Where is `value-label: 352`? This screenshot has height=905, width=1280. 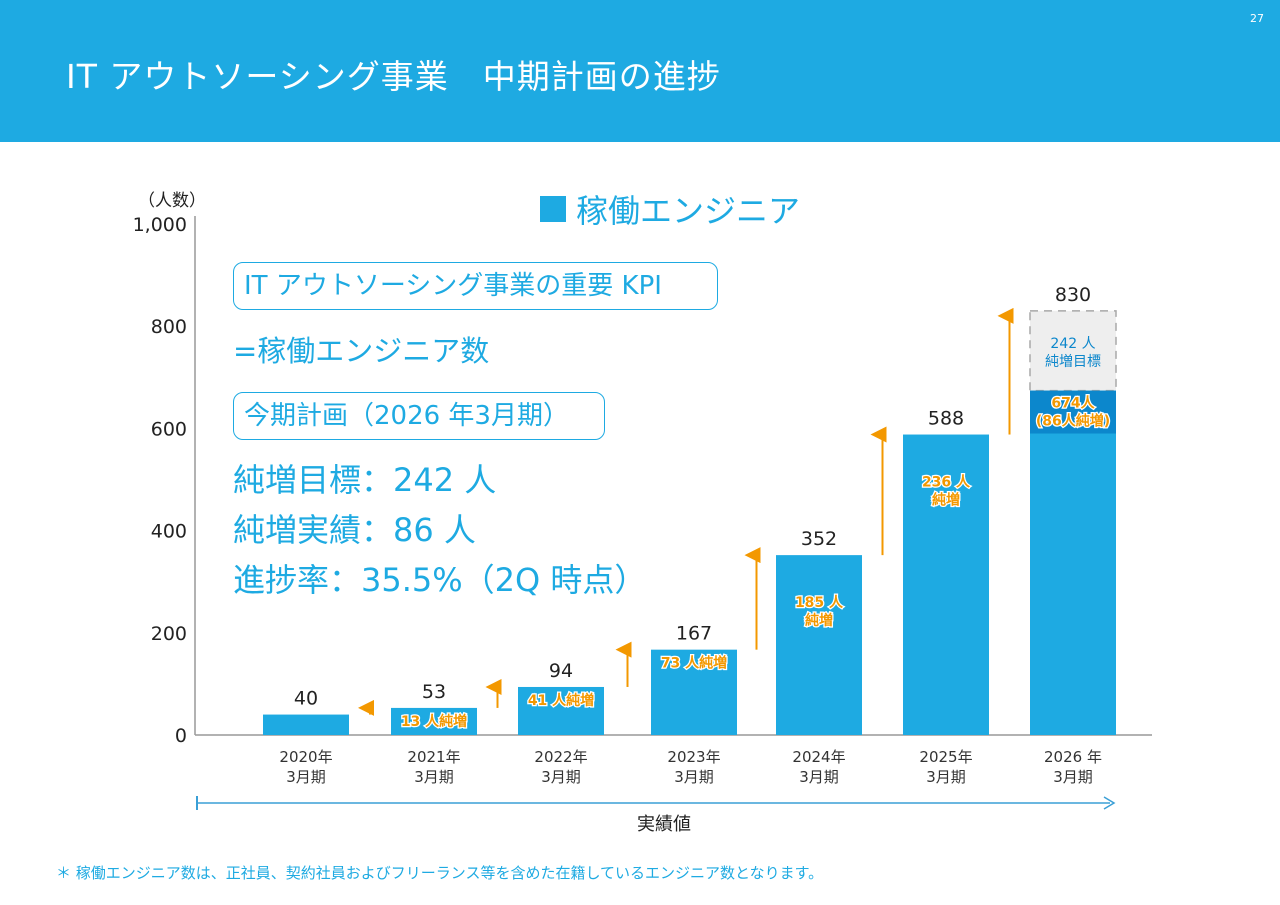 value-label: 352 is located at coordinates (819, 539).